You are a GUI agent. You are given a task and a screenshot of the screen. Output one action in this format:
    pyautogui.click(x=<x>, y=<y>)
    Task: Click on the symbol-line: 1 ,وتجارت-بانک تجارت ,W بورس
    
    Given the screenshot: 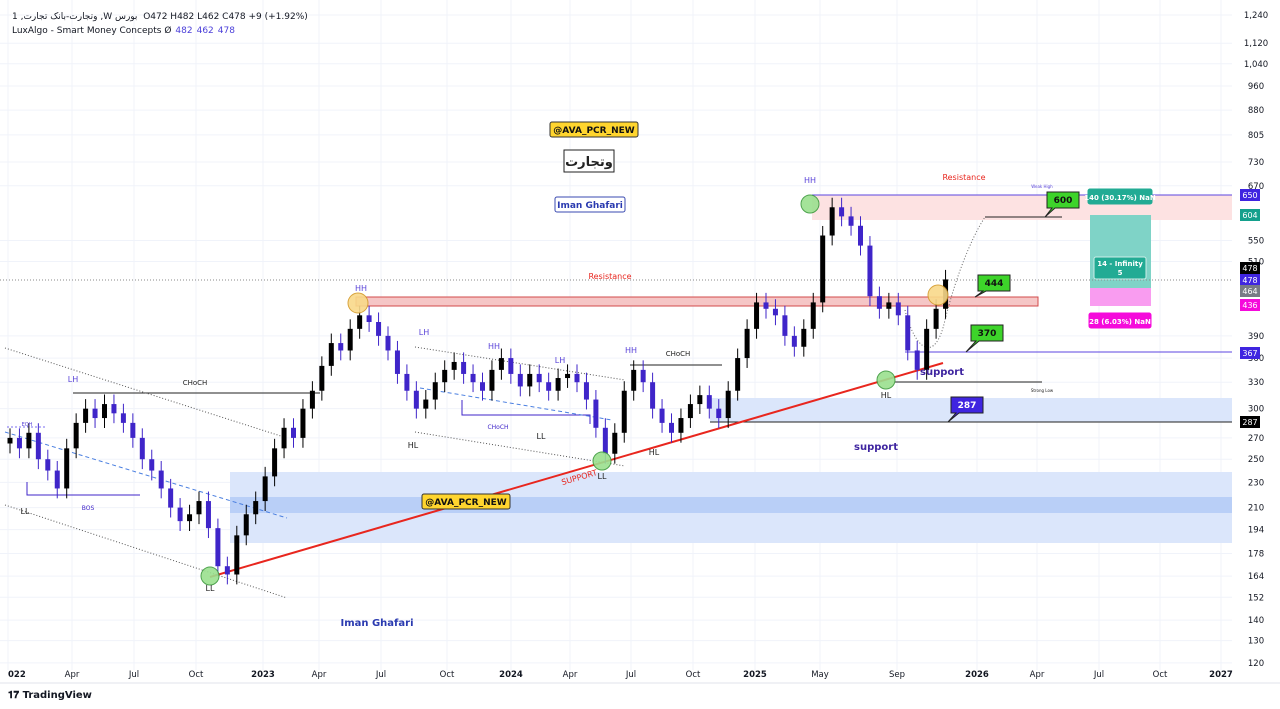 What is the action you would take?
    pyautogui.click(x=75, y=17)
    